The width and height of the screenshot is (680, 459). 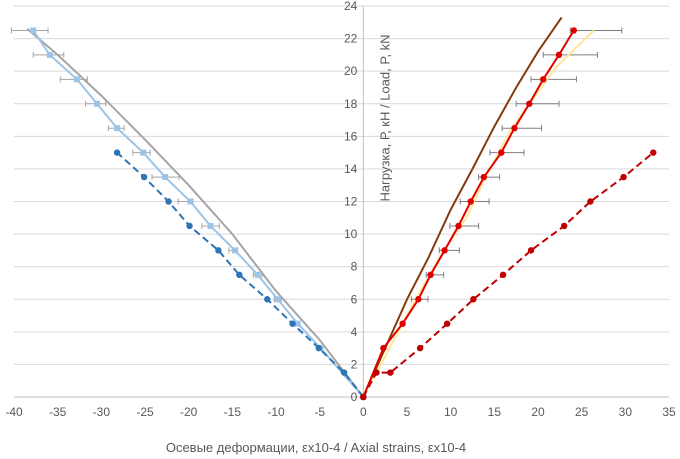 I want to click on x-tick-label: 15, so click(x=495, y=412).